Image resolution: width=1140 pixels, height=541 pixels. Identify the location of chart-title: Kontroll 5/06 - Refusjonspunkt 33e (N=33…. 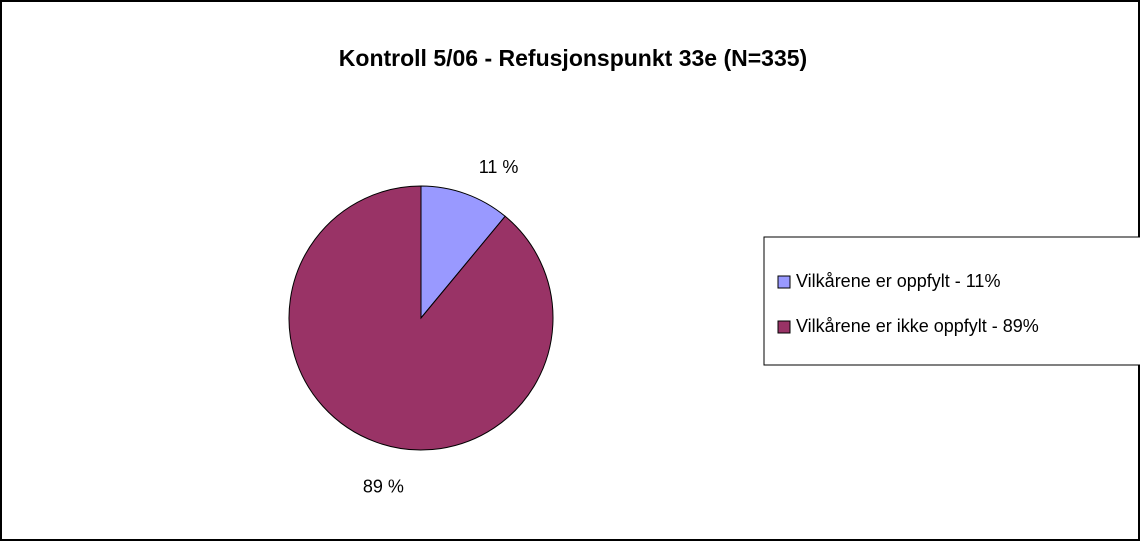
(573, 58).